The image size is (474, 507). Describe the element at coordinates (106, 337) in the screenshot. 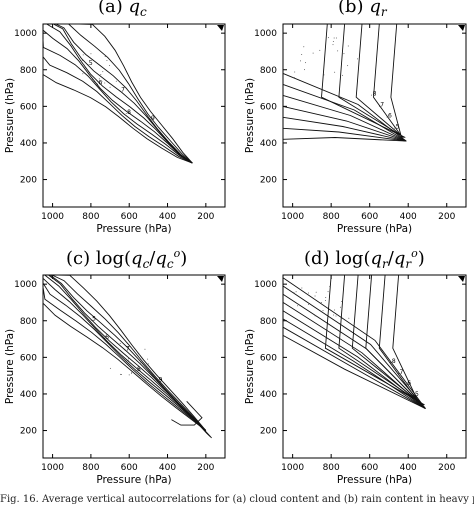

I see `contour-label: .6` at that location.